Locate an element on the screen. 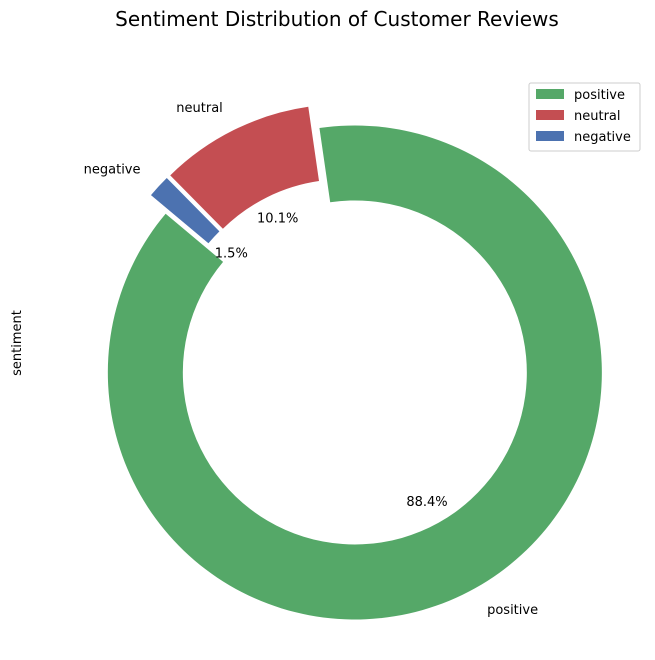  percent-label-positive: 88.4% is located at coordinates (426, 502).